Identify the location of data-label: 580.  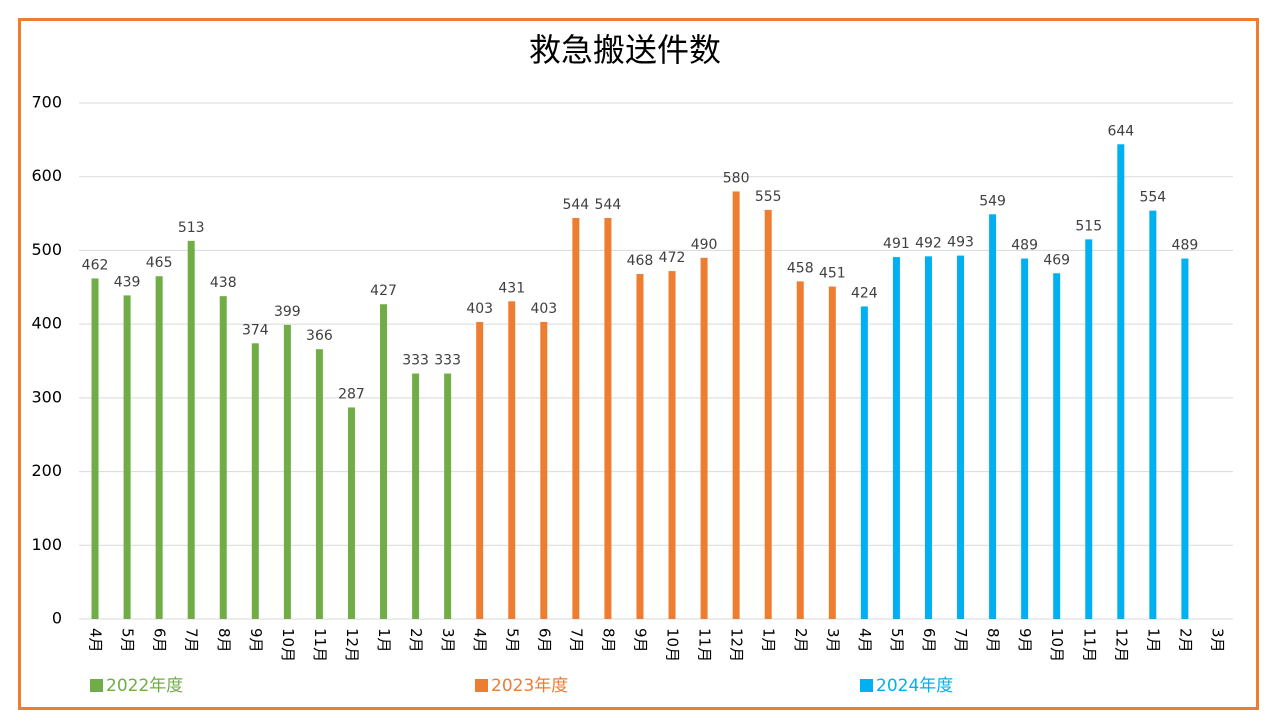
(736, 178).